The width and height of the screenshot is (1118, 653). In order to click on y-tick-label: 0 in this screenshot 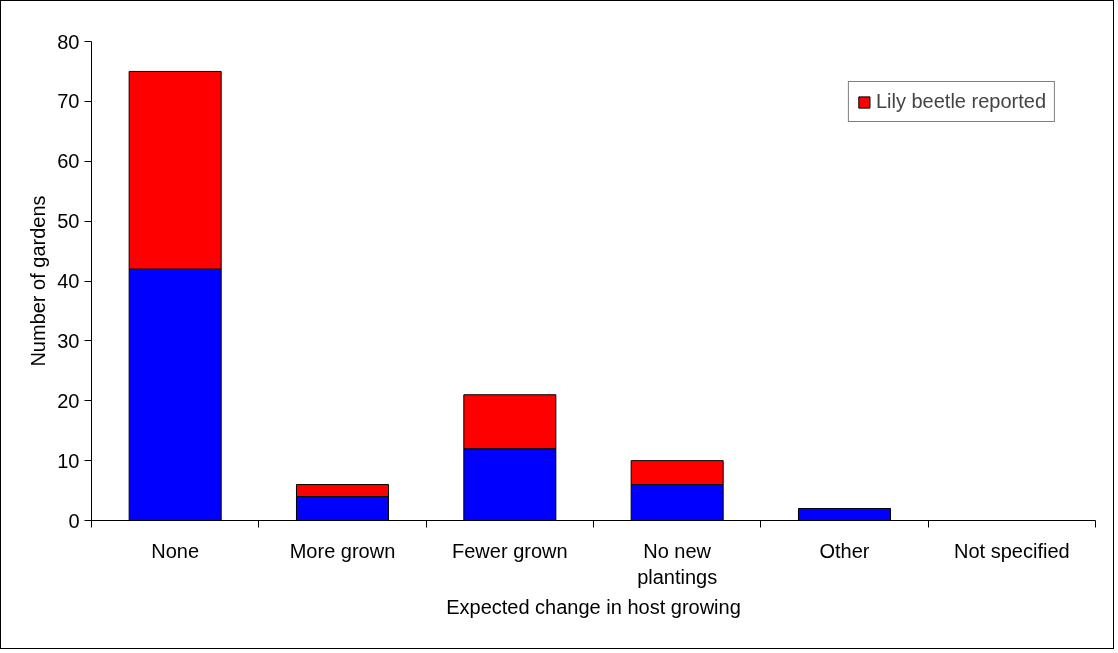, I will do `click(74, 520)`.